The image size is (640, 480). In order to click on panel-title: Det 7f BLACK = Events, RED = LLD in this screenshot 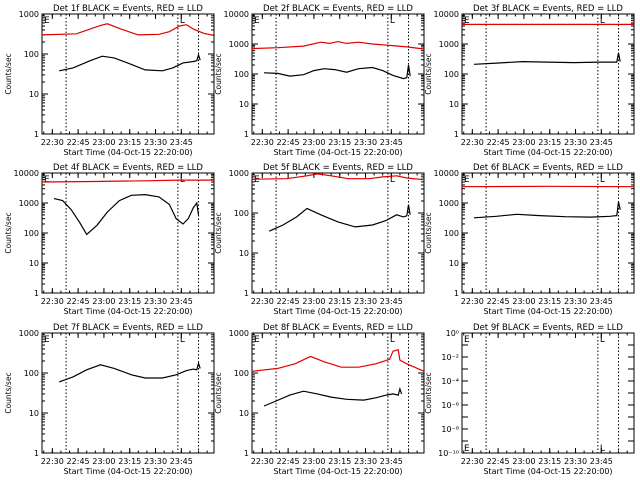, I will do `click(128, 328)`.